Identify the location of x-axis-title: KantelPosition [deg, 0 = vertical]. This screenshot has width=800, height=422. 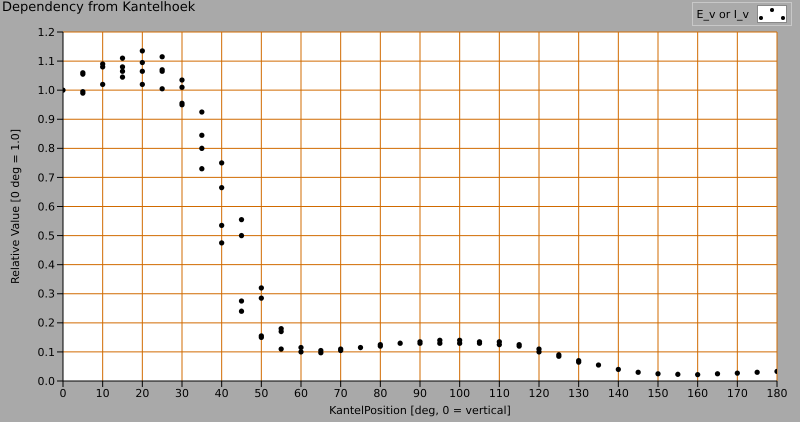
(420, 410).